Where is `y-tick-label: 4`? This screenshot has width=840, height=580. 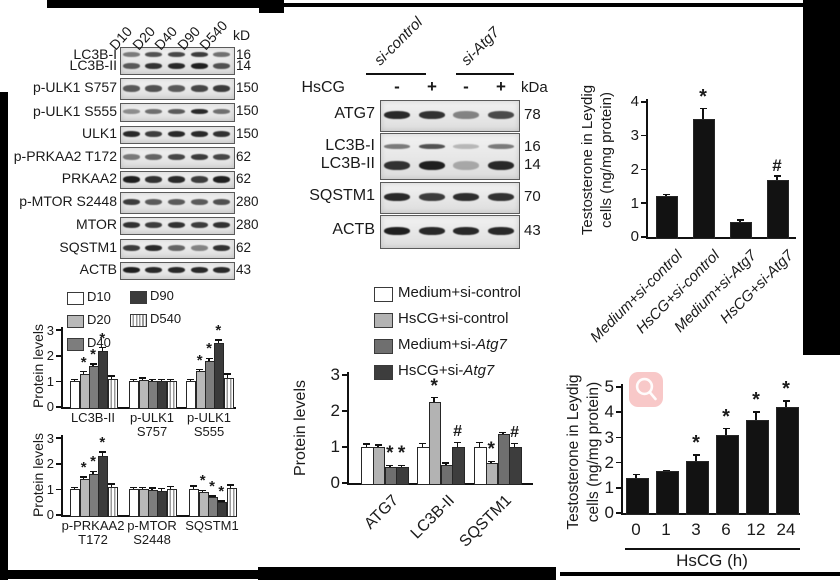 y-tick-label: 4 is located at coordinates (634, 102).